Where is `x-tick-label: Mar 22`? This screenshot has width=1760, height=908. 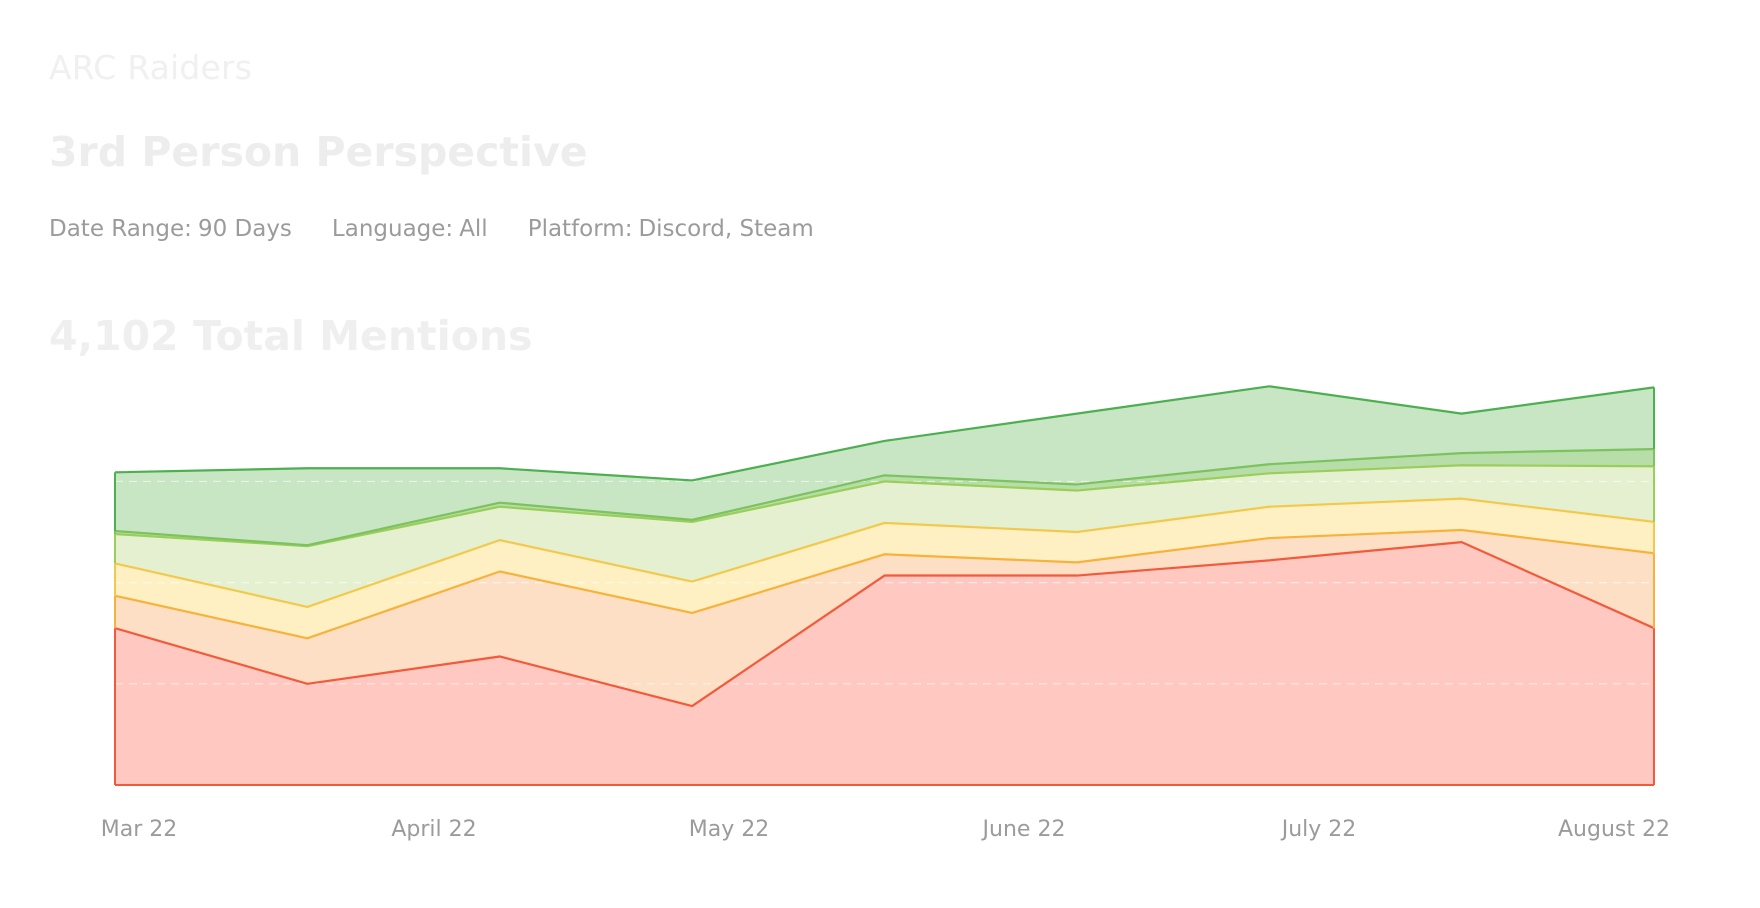 x-tick-label: Mar 22 is located at coordinates (139, 829).